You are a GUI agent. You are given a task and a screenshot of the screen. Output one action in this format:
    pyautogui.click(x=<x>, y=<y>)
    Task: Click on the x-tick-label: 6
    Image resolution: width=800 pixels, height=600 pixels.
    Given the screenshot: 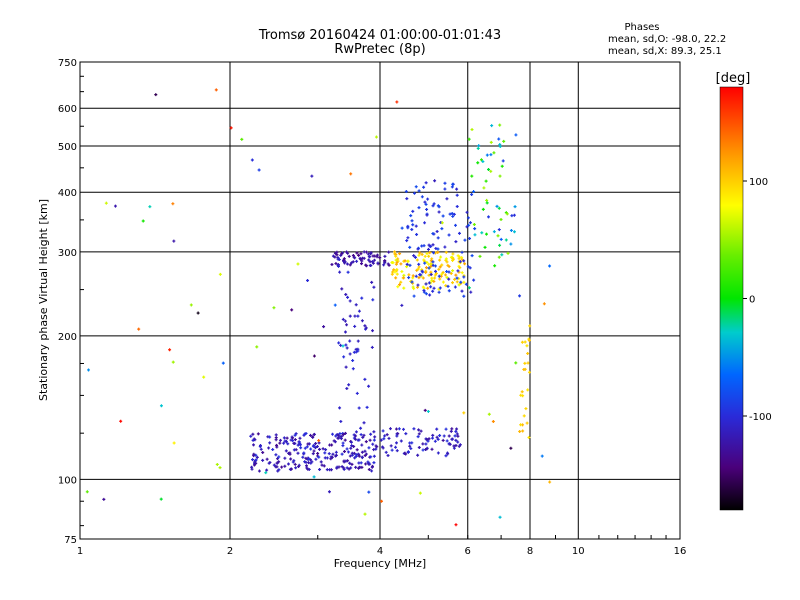 What is the action you would take?
    pyautogui.click(x=468, y=551)
    